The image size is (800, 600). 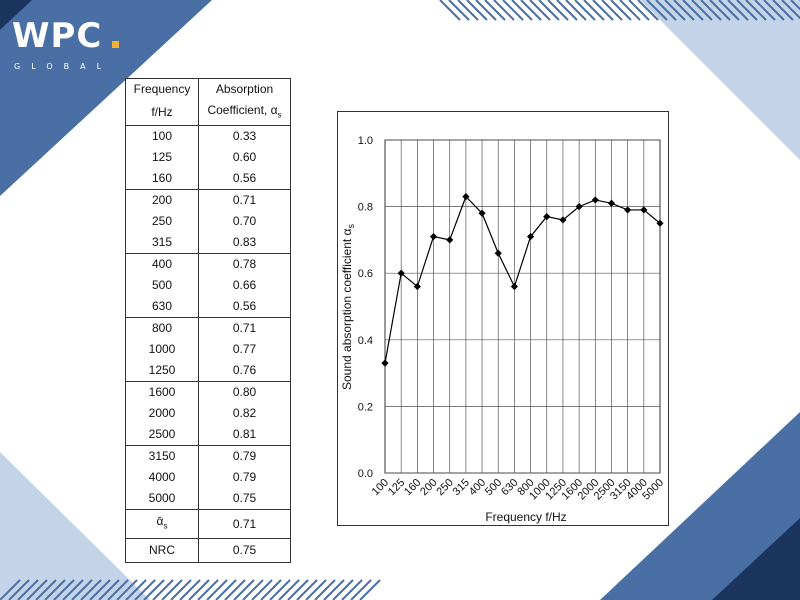 I want to click on table-row: 1600 0.80, so click(x=208, y=392).